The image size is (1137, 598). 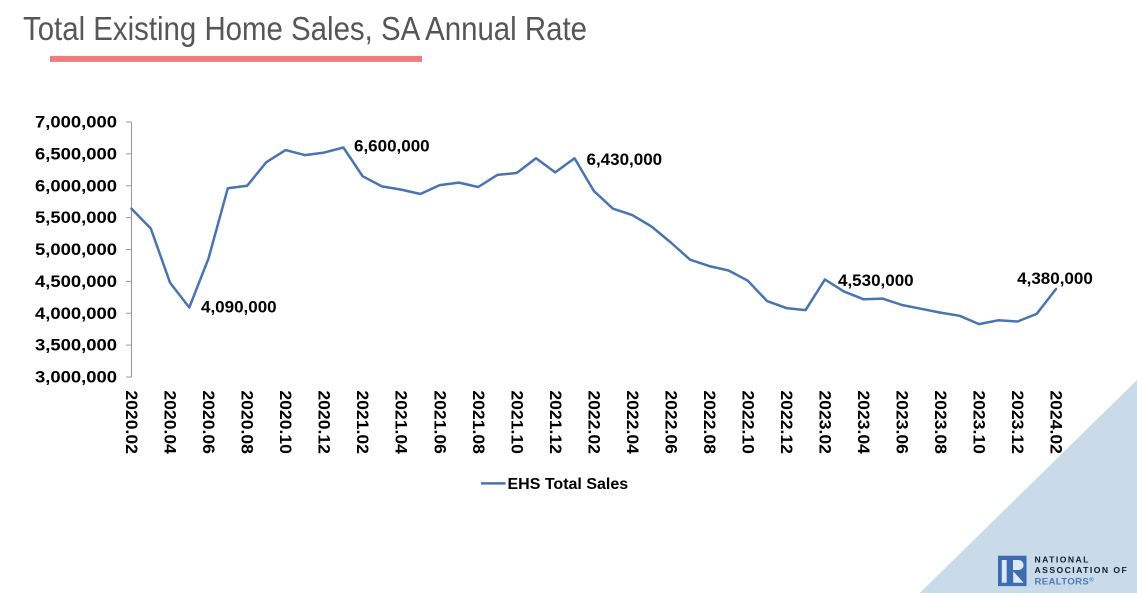 What do you see at coordinates (1017, 422) in the screenshot?
I see `svg-text: 2023.12` at bounding box center [1017, 422].